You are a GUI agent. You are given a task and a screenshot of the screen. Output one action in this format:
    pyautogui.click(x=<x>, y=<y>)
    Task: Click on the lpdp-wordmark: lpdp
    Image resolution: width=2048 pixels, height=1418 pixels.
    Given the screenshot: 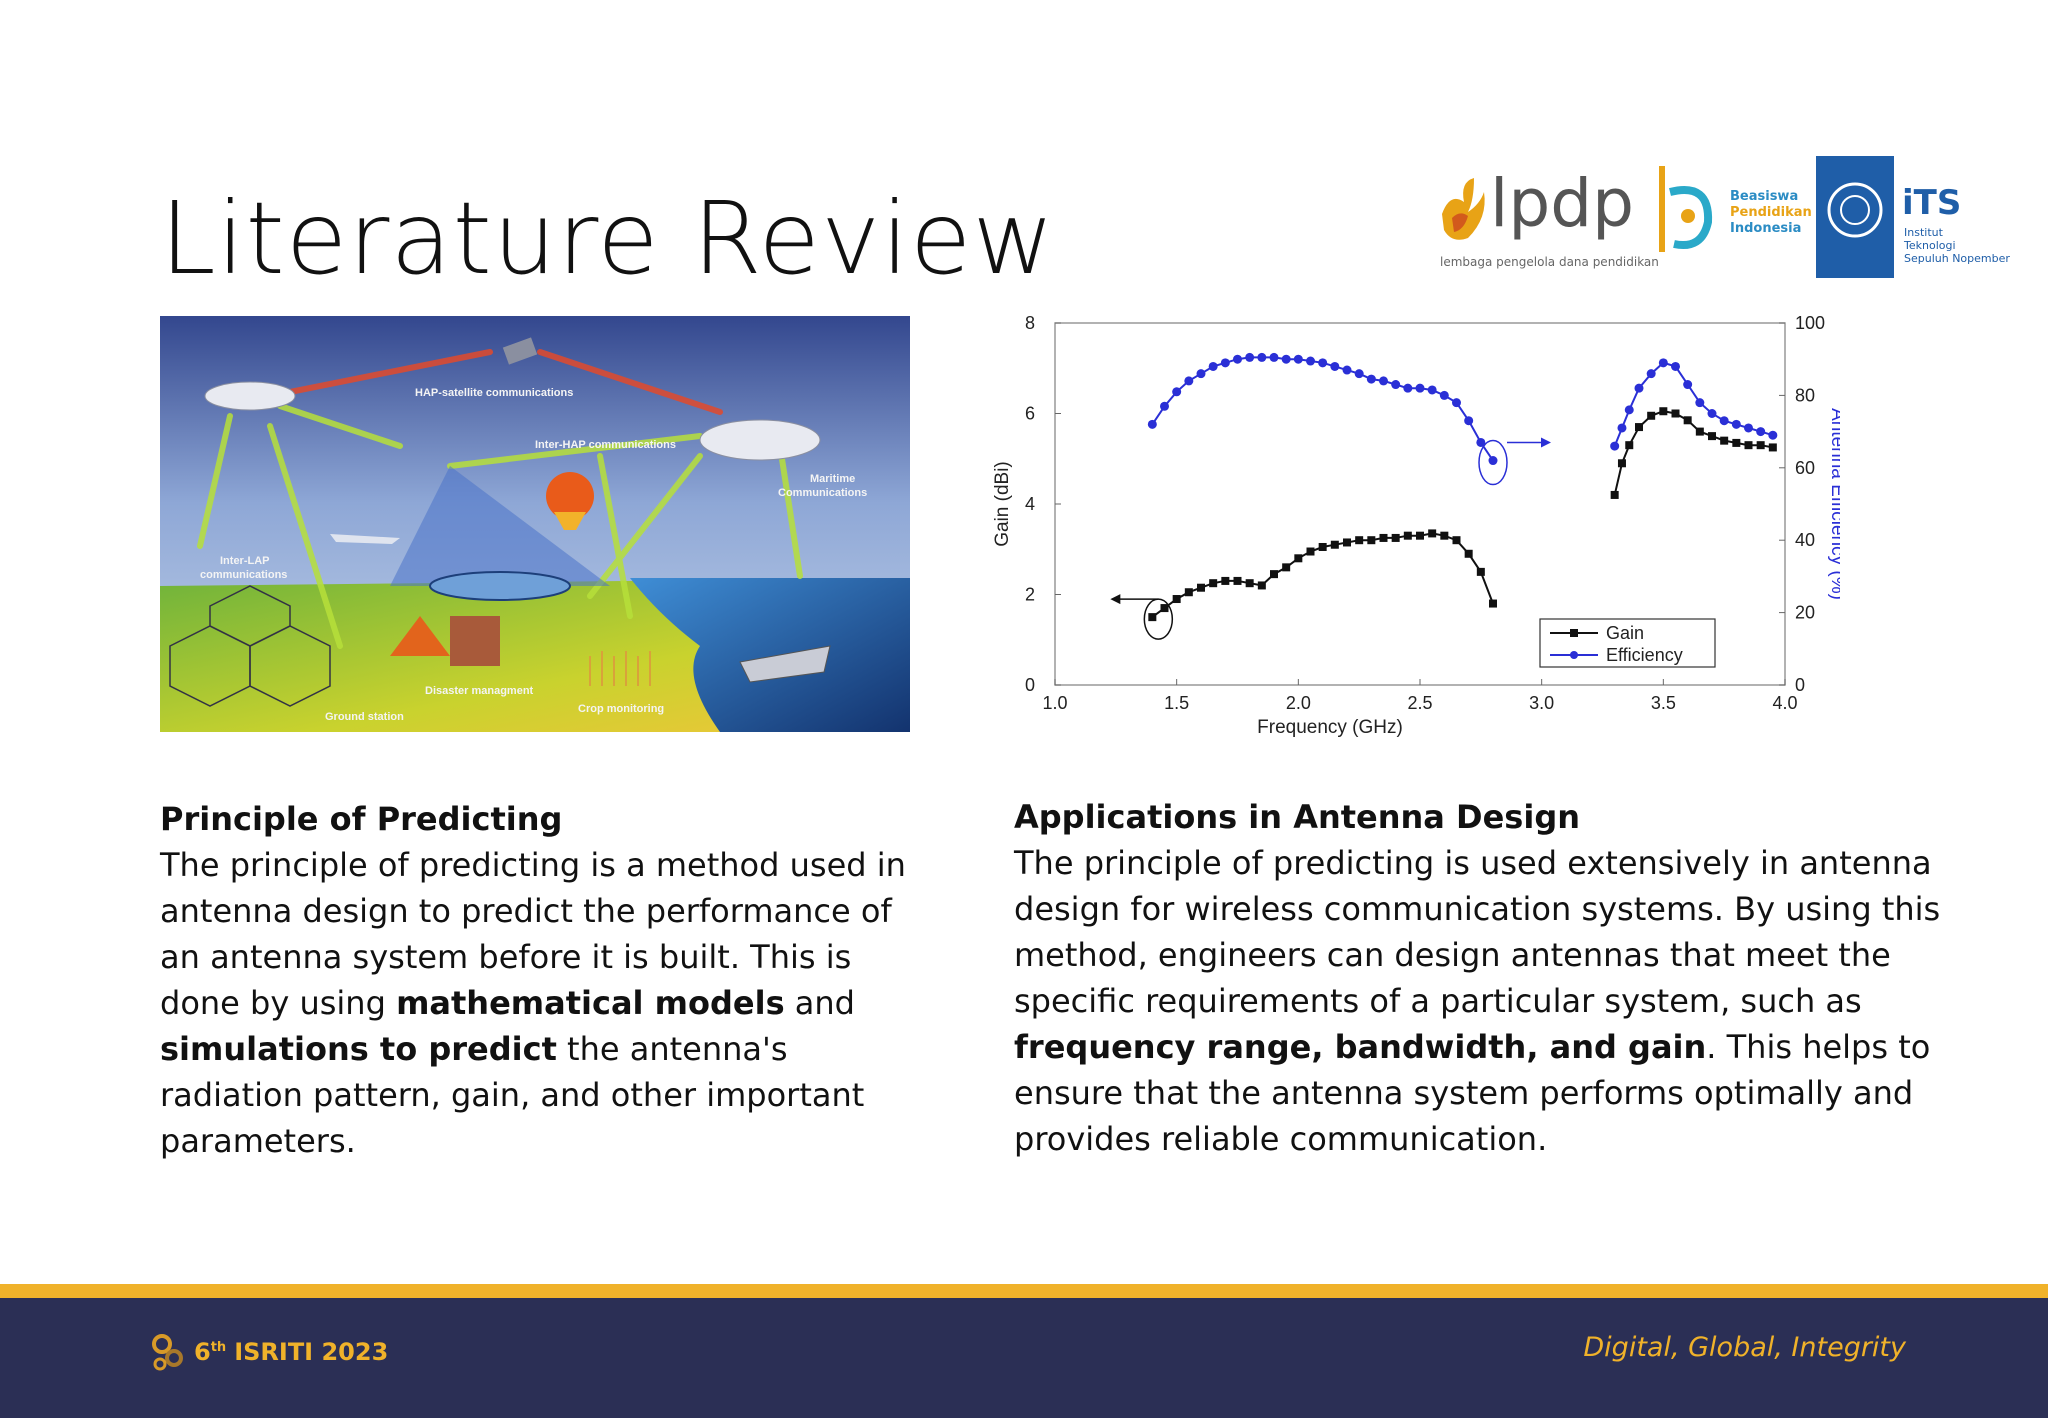 What is the action you would take?
    pyautogui.click(x=1562, y=203)
    